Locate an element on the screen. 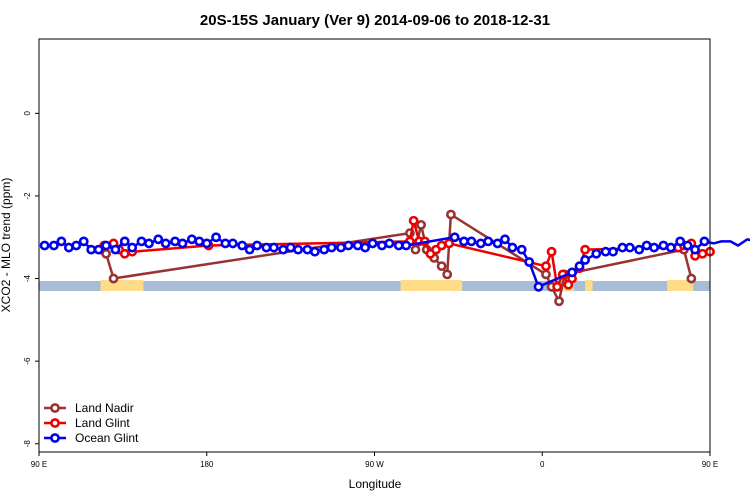  legend-label: Ocean Glint is located at coordinates (107, 438).